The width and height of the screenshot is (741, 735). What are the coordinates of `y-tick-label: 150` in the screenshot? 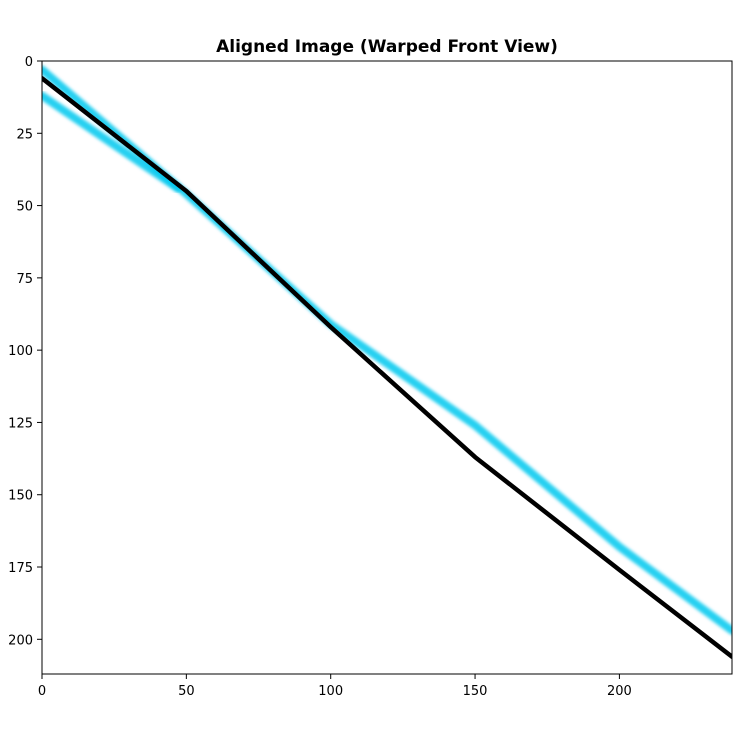 It's located at (20, 496).